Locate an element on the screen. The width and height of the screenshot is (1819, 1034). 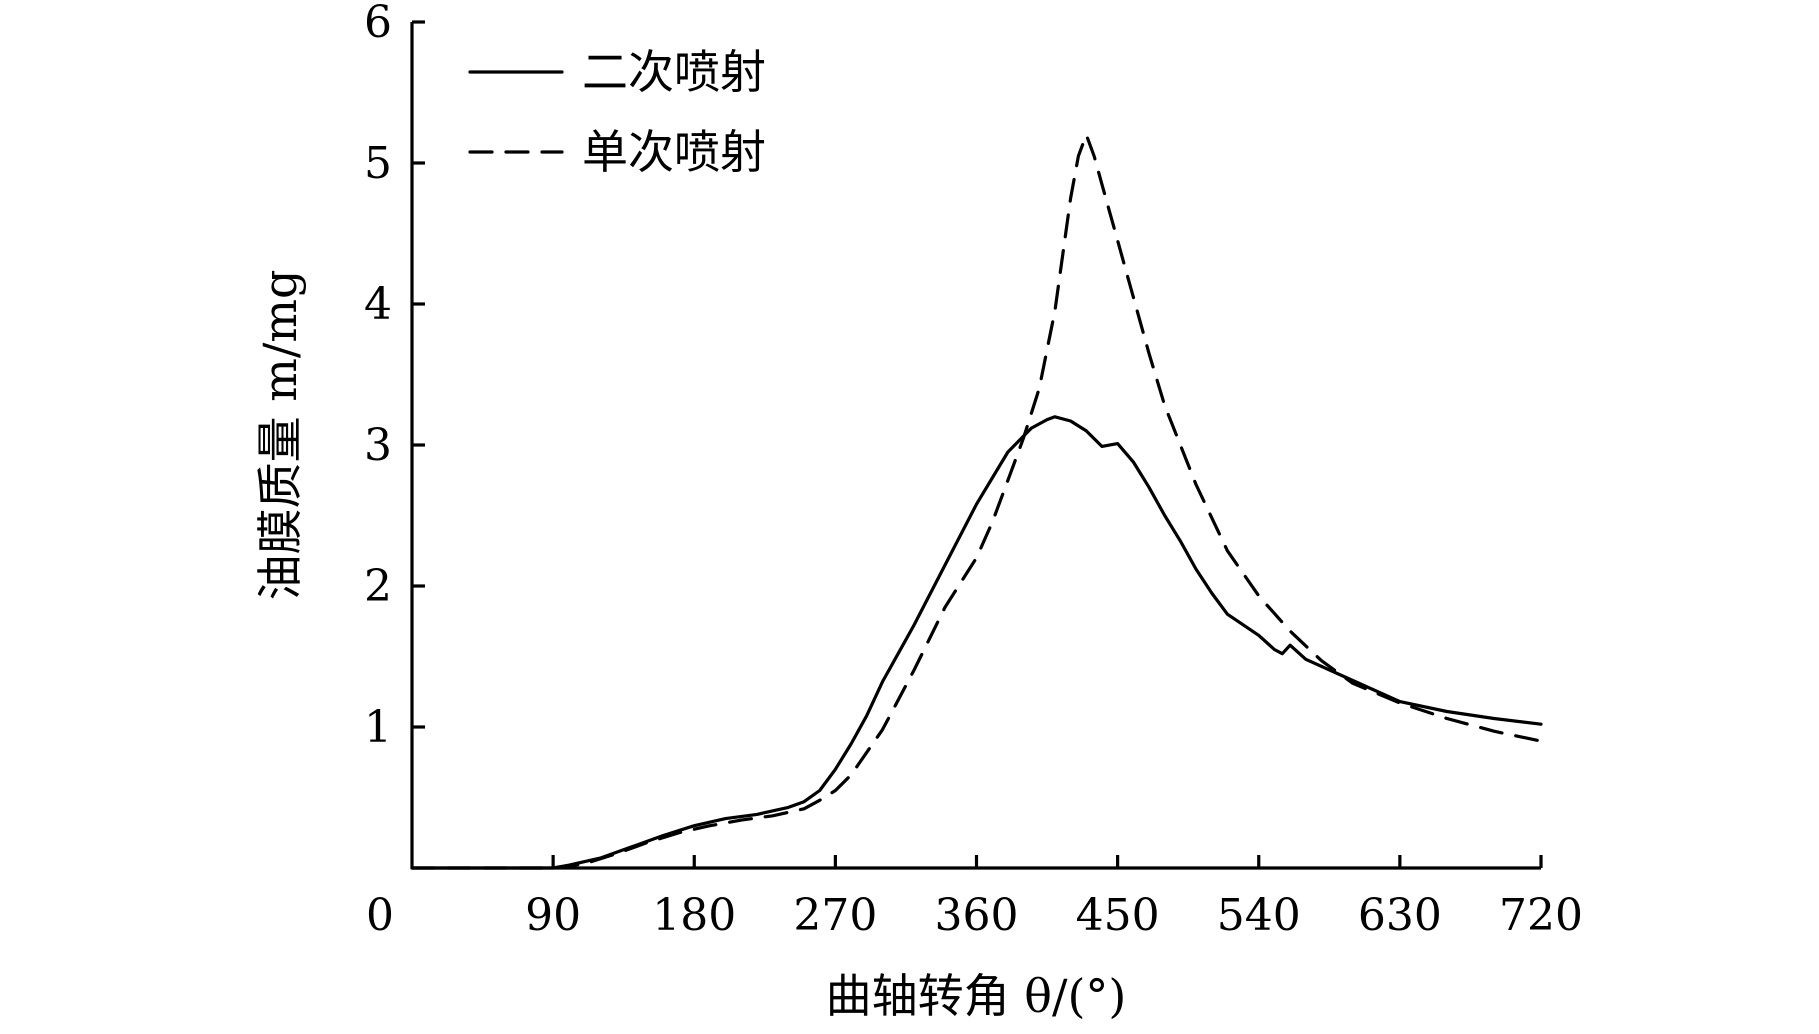
y-tick-label: 4 is located at coordinates (378, 304).